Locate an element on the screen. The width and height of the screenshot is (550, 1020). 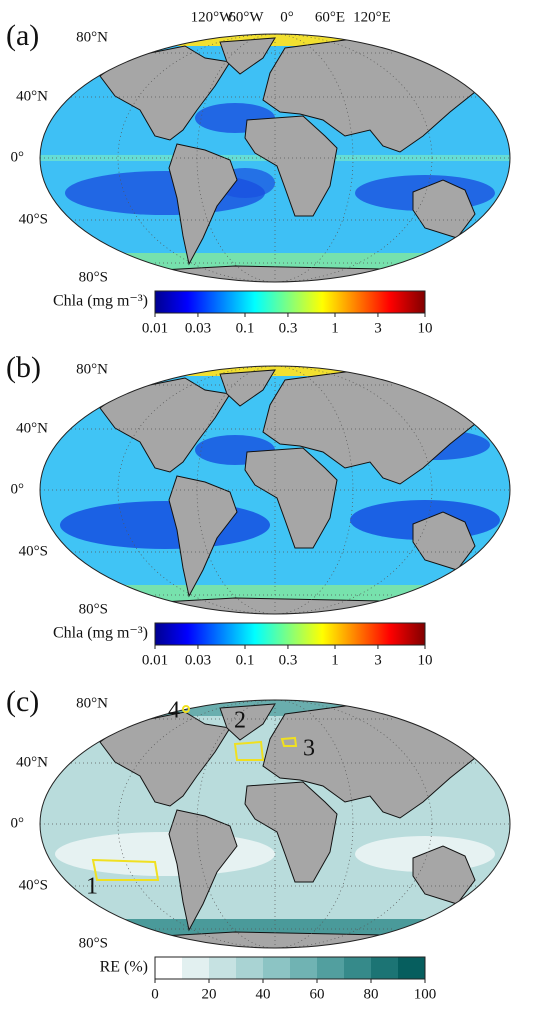
region-label: 1 is located at coordinates (92, 887).